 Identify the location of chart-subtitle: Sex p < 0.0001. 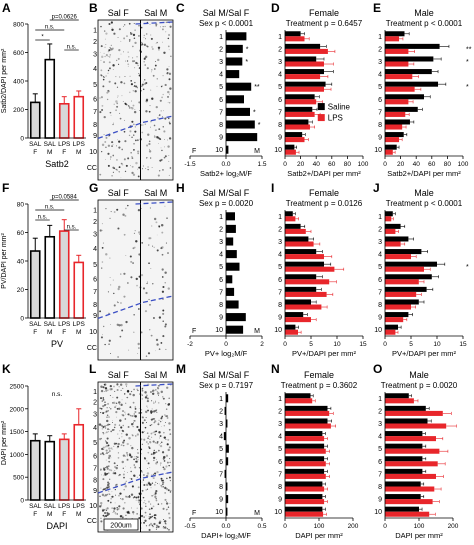
(226, 23).